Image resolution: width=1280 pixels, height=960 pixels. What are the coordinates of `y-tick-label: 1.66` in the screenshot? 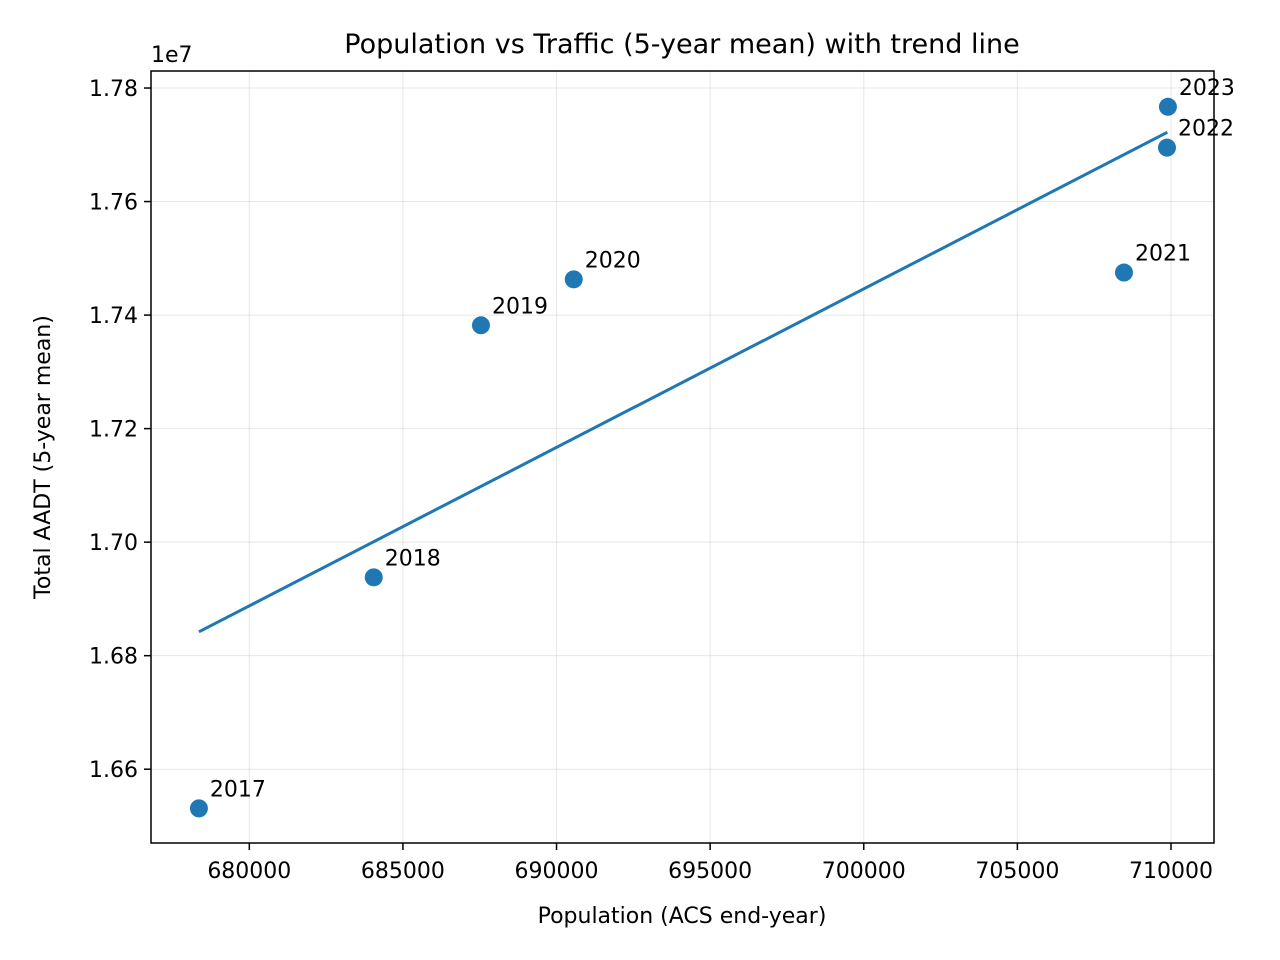 It's located at (113, 770).